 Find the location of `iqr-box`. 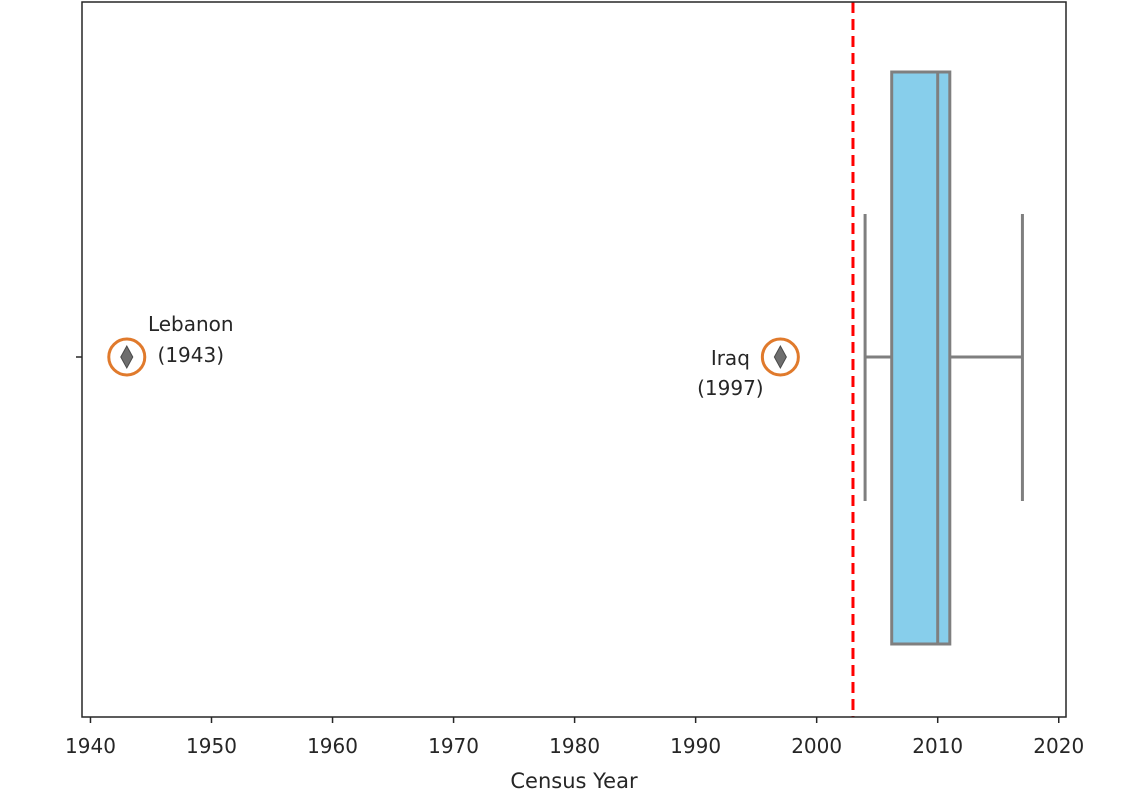

iqr-box is located at coordinates (921, 358).